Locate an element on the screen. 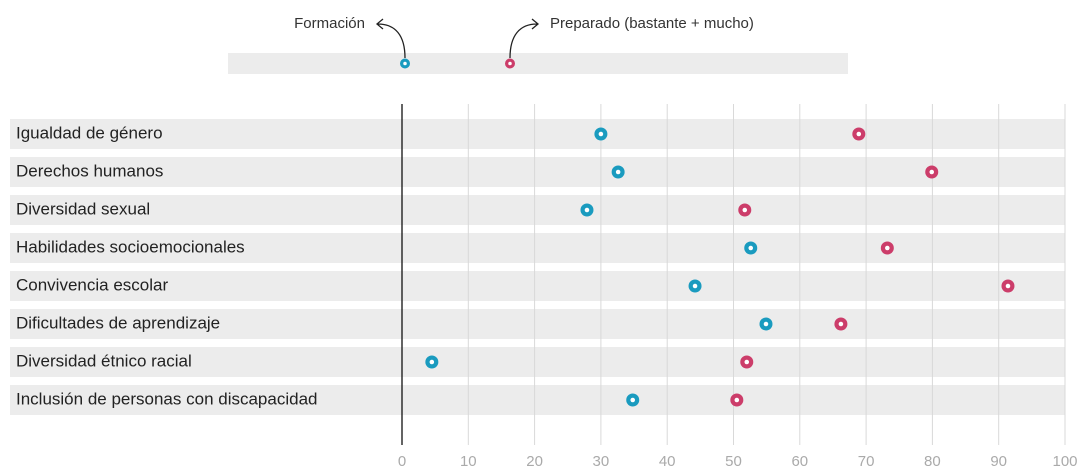 The image size is (1084, 476). y-tick-label: Diversidad sexual is located at coordinates (83, 208).